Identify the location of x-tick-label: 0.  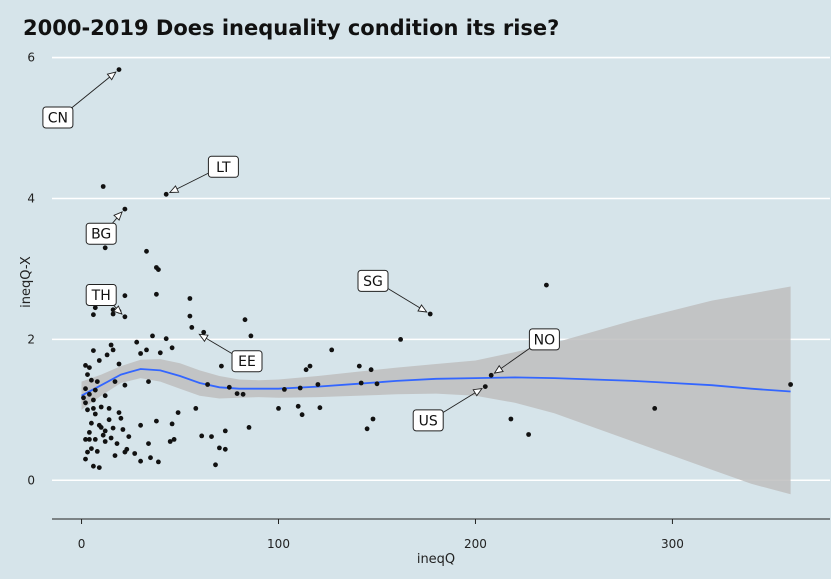
(82, 544).